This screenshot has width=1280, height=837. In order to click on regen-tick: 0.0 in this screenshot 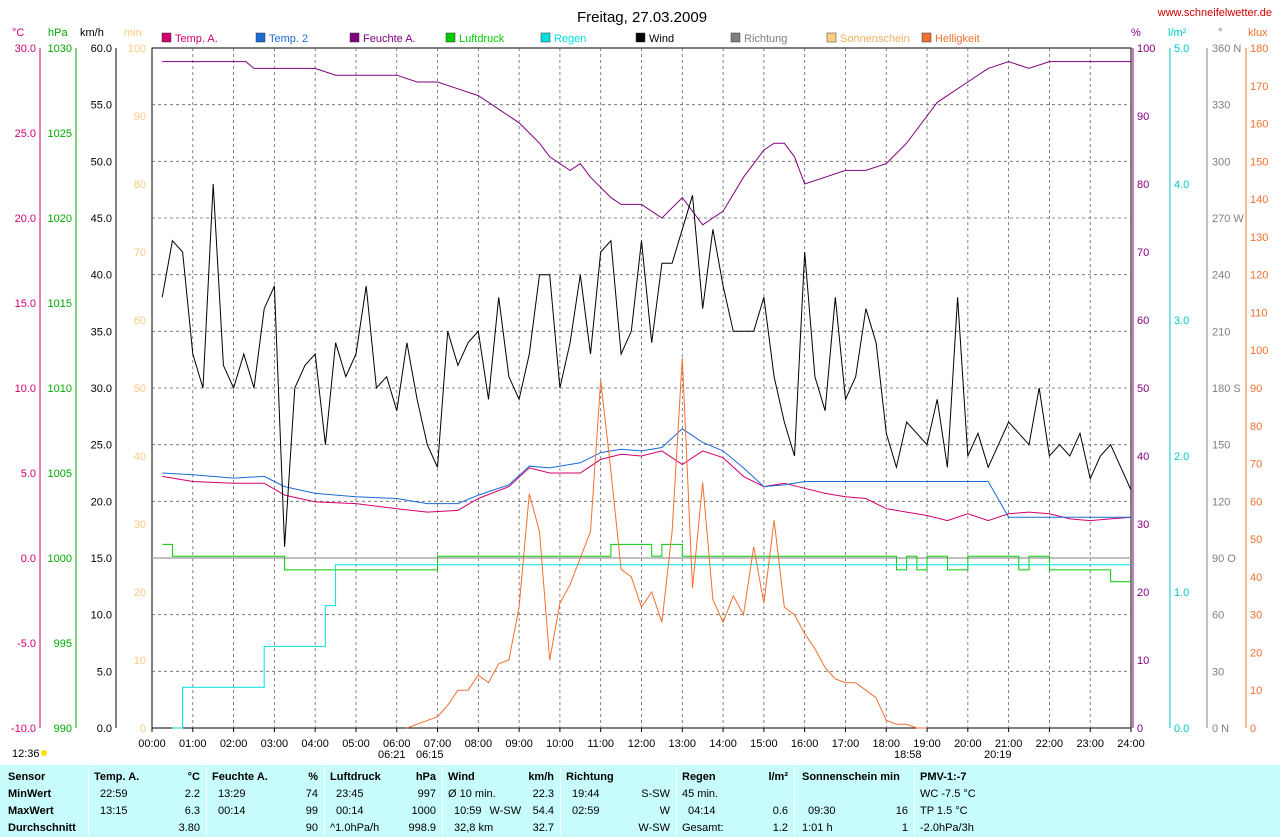, I will do `click(1181, 729)`.